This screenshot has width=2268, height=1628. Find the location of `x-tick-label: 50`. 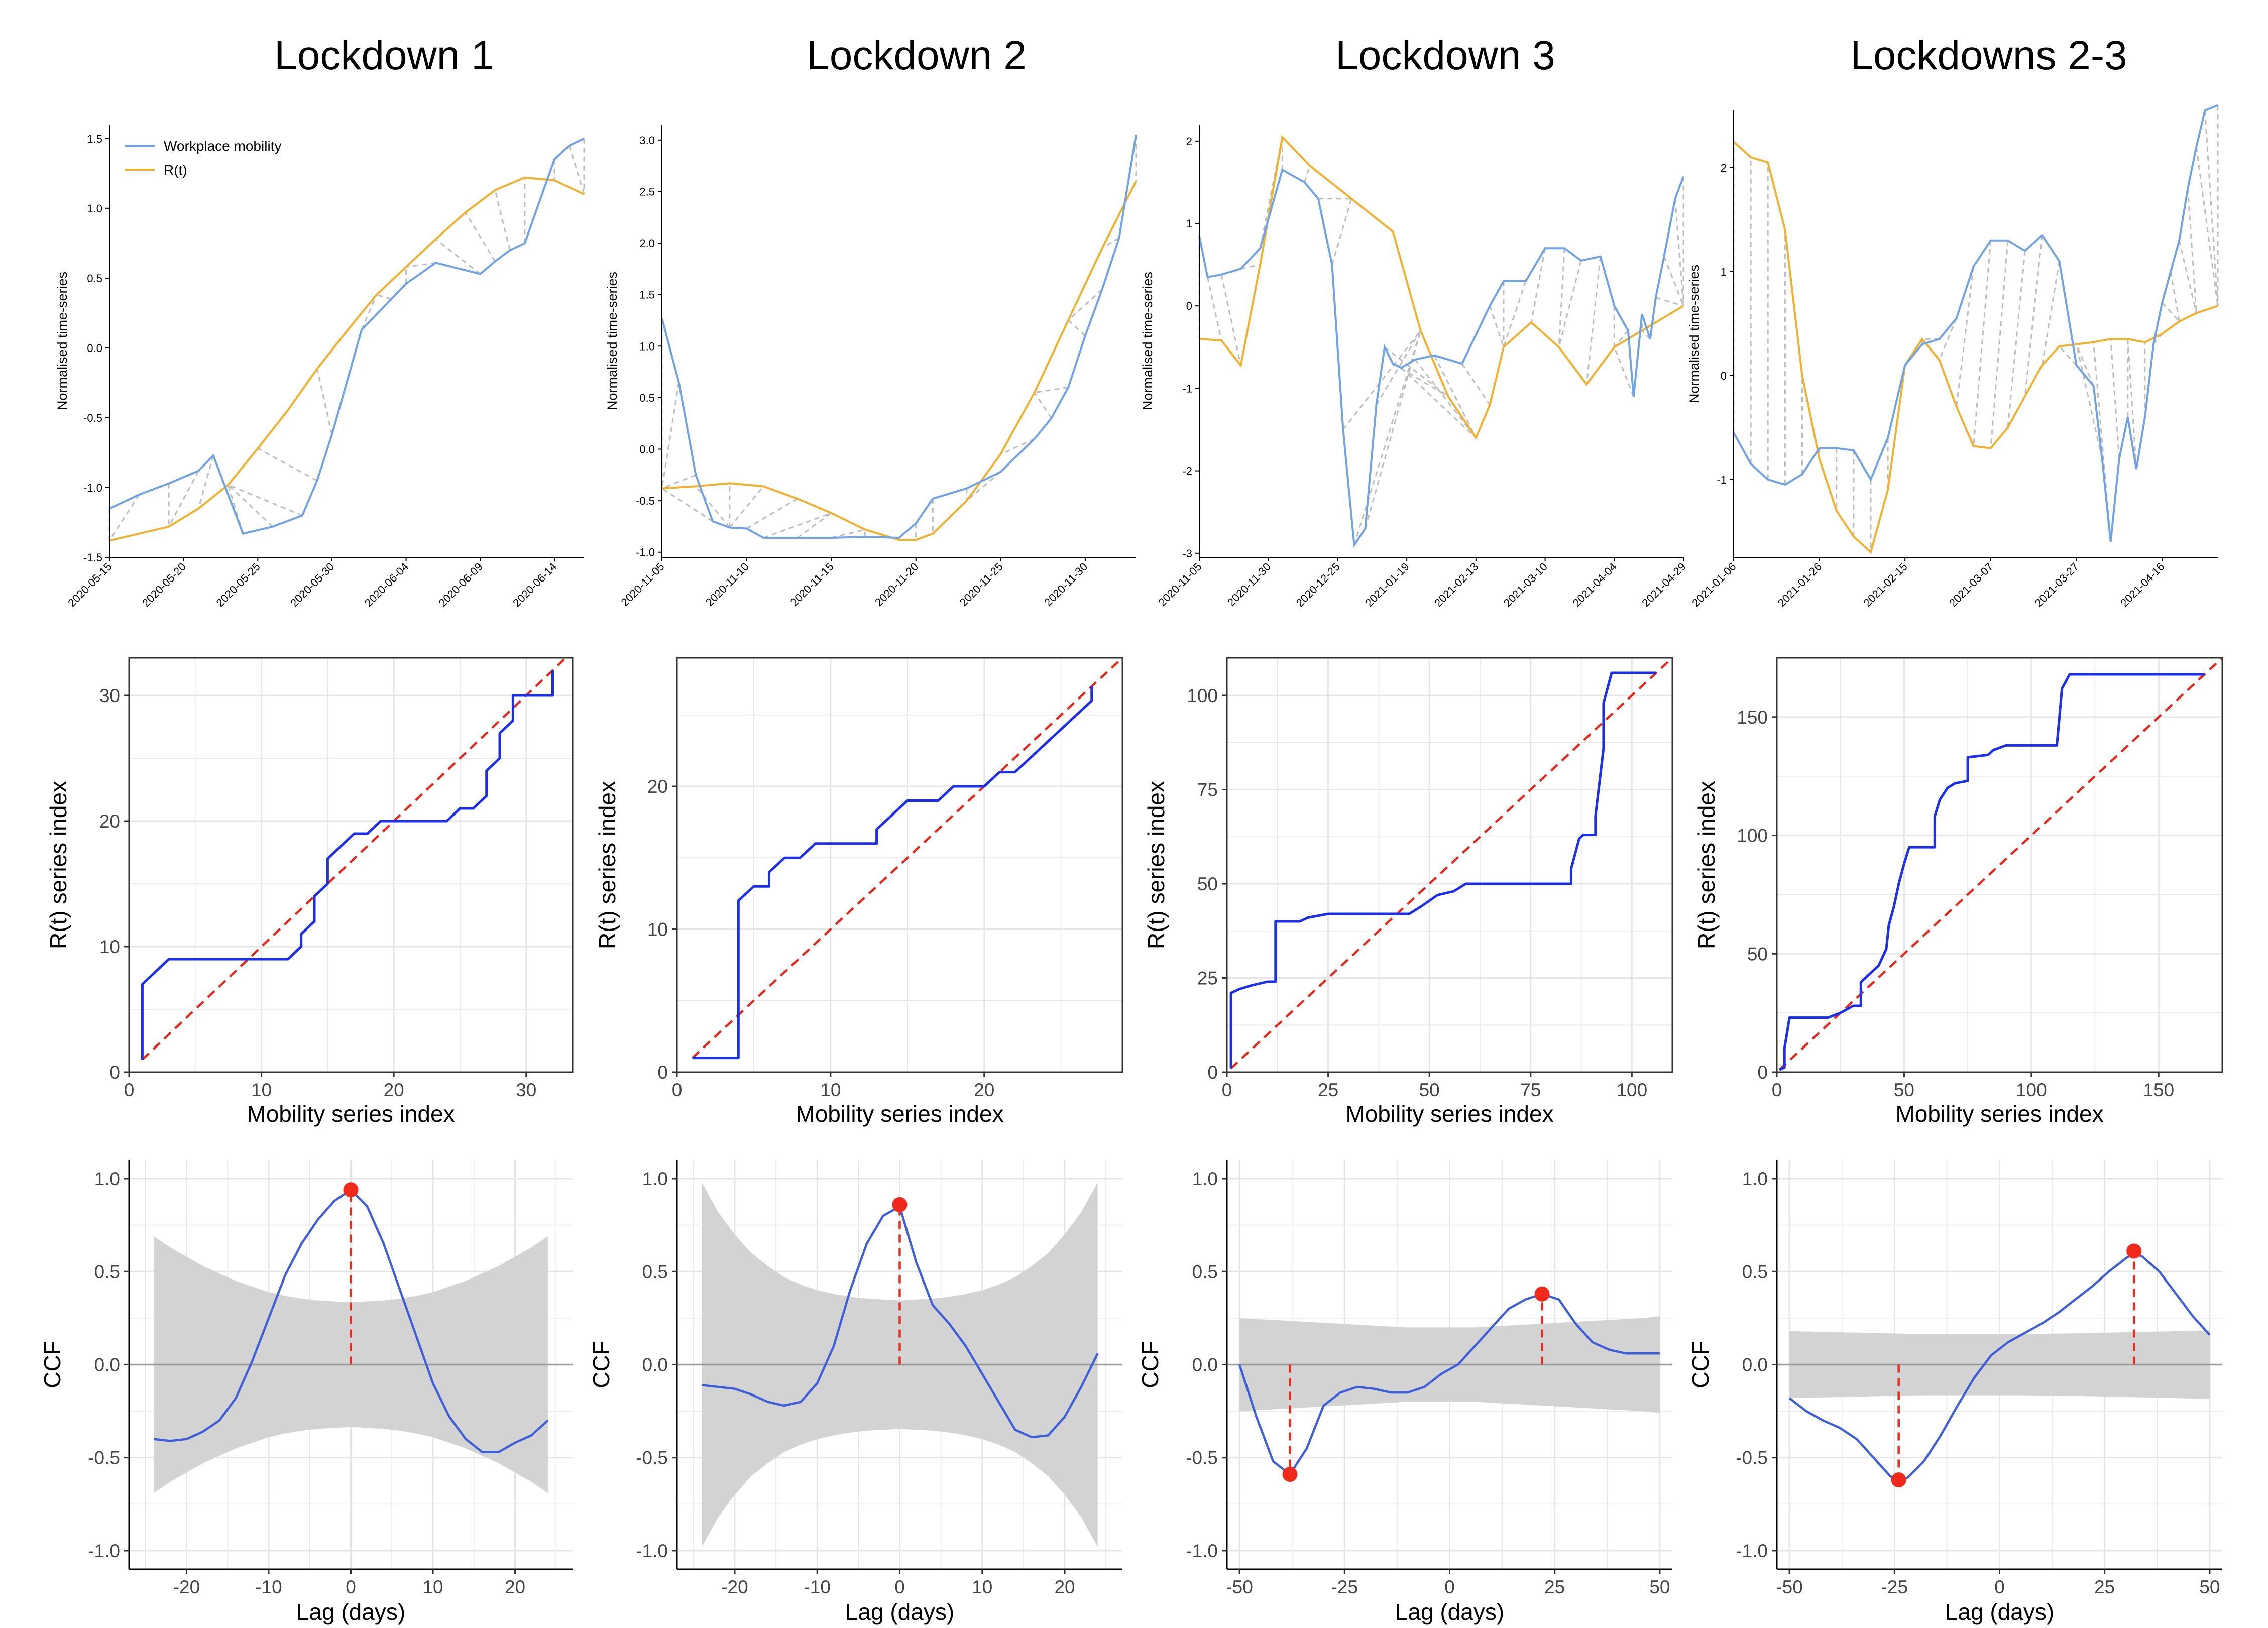

x-tick-label: 50 is located at coordinates (1660, 1587).